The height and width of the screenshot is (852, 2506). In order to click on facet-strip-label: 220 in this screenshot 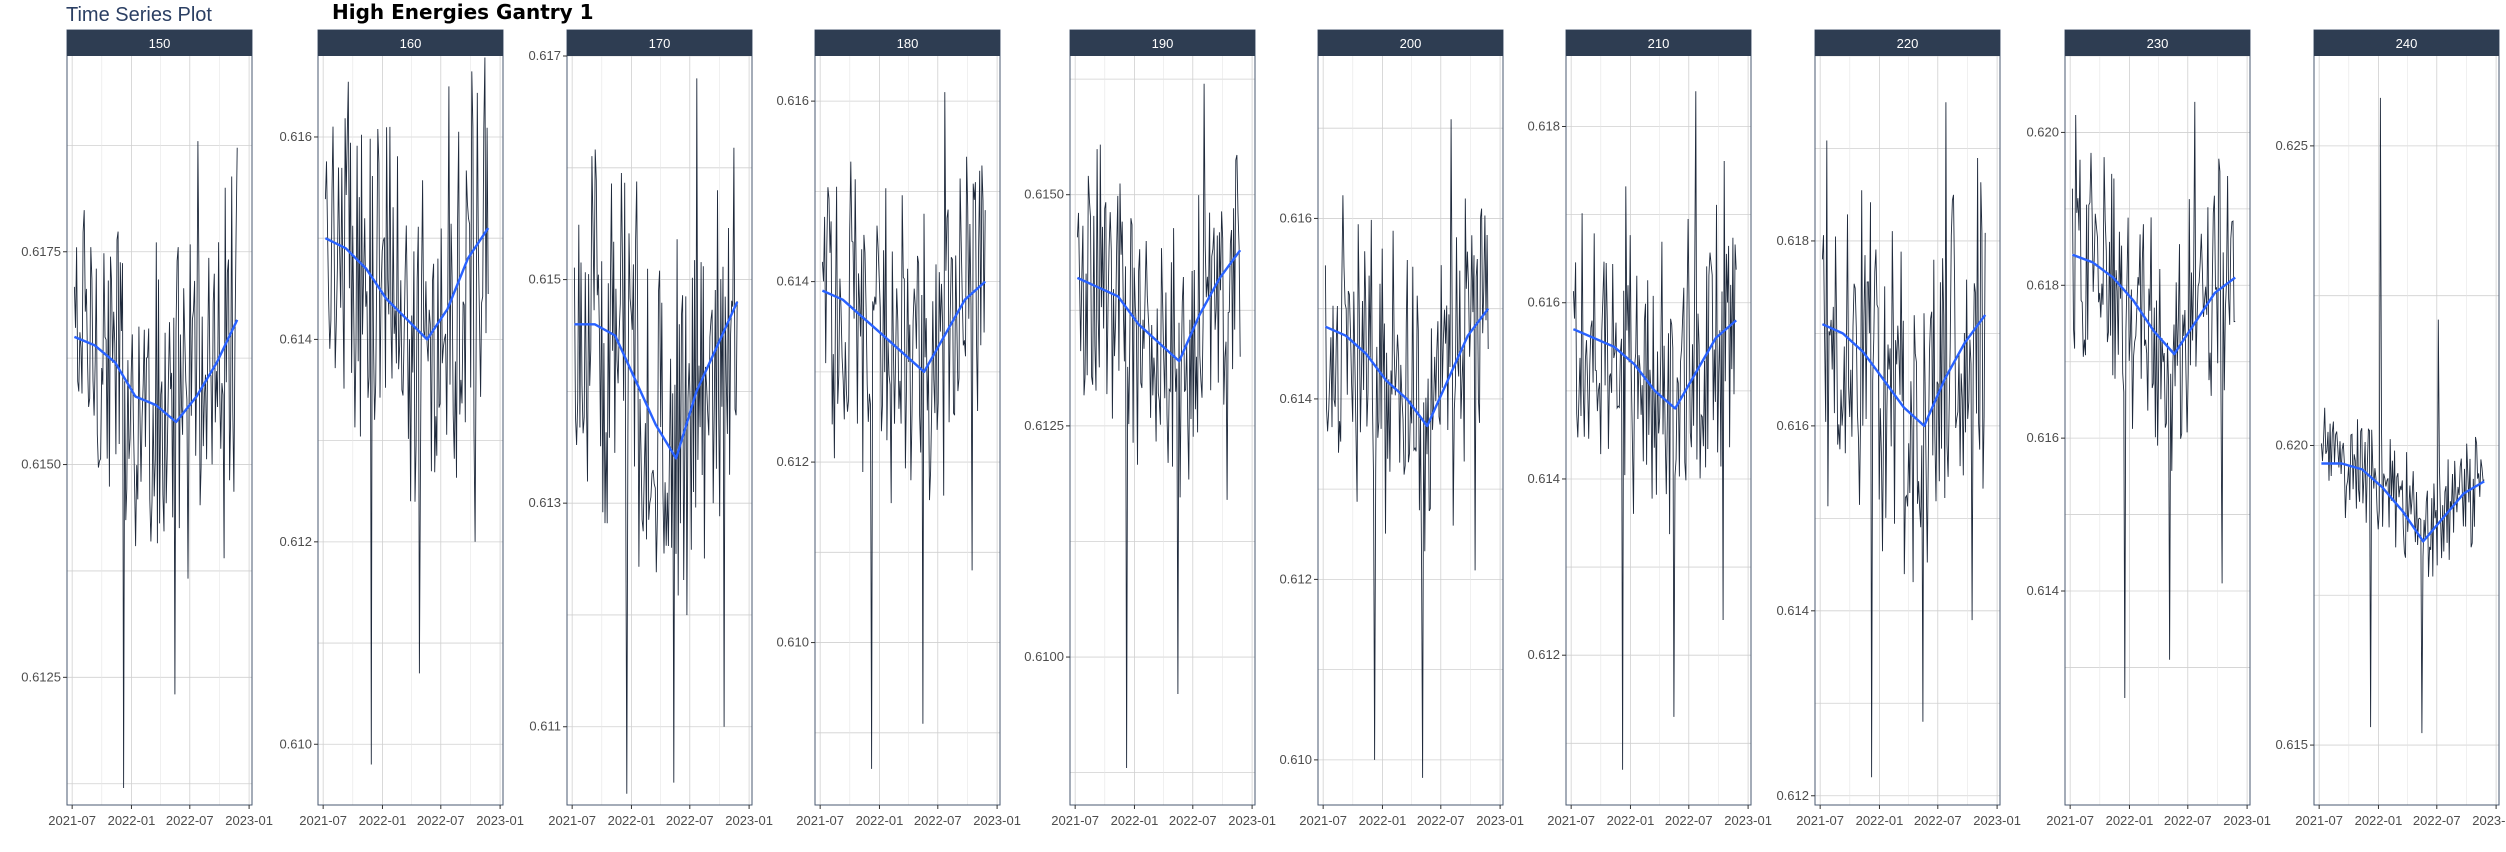, I will do `click(1908, 43)`.